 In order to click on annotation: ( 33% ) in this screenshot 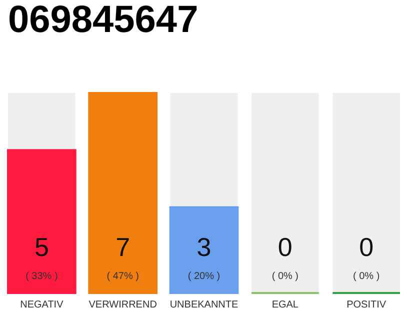, I will do `click(42, 276)`.